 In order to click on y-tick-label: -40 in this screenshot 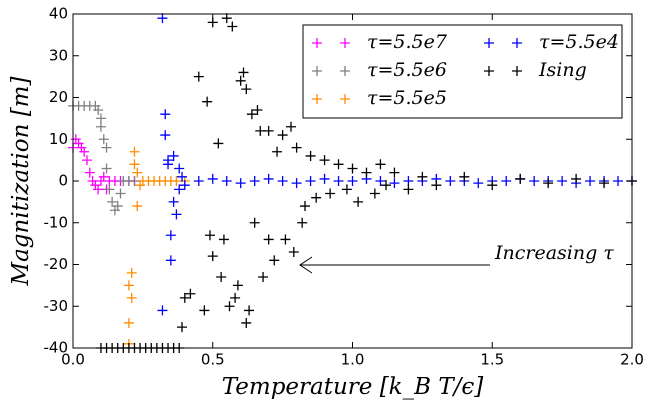, I will do `click(56, 348)`.